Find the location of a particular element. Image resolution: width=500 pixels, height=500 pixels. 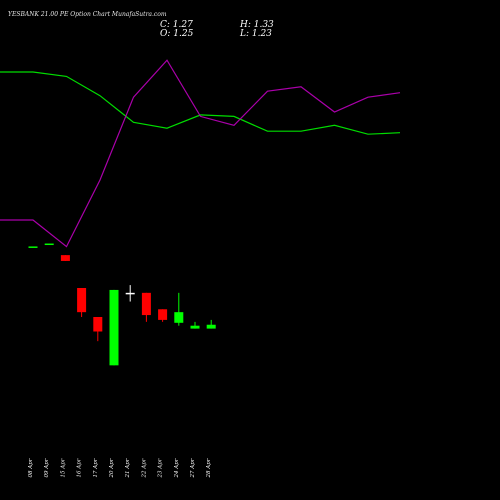

low-value: L: 1.23 is located at coordinates (256, 34).